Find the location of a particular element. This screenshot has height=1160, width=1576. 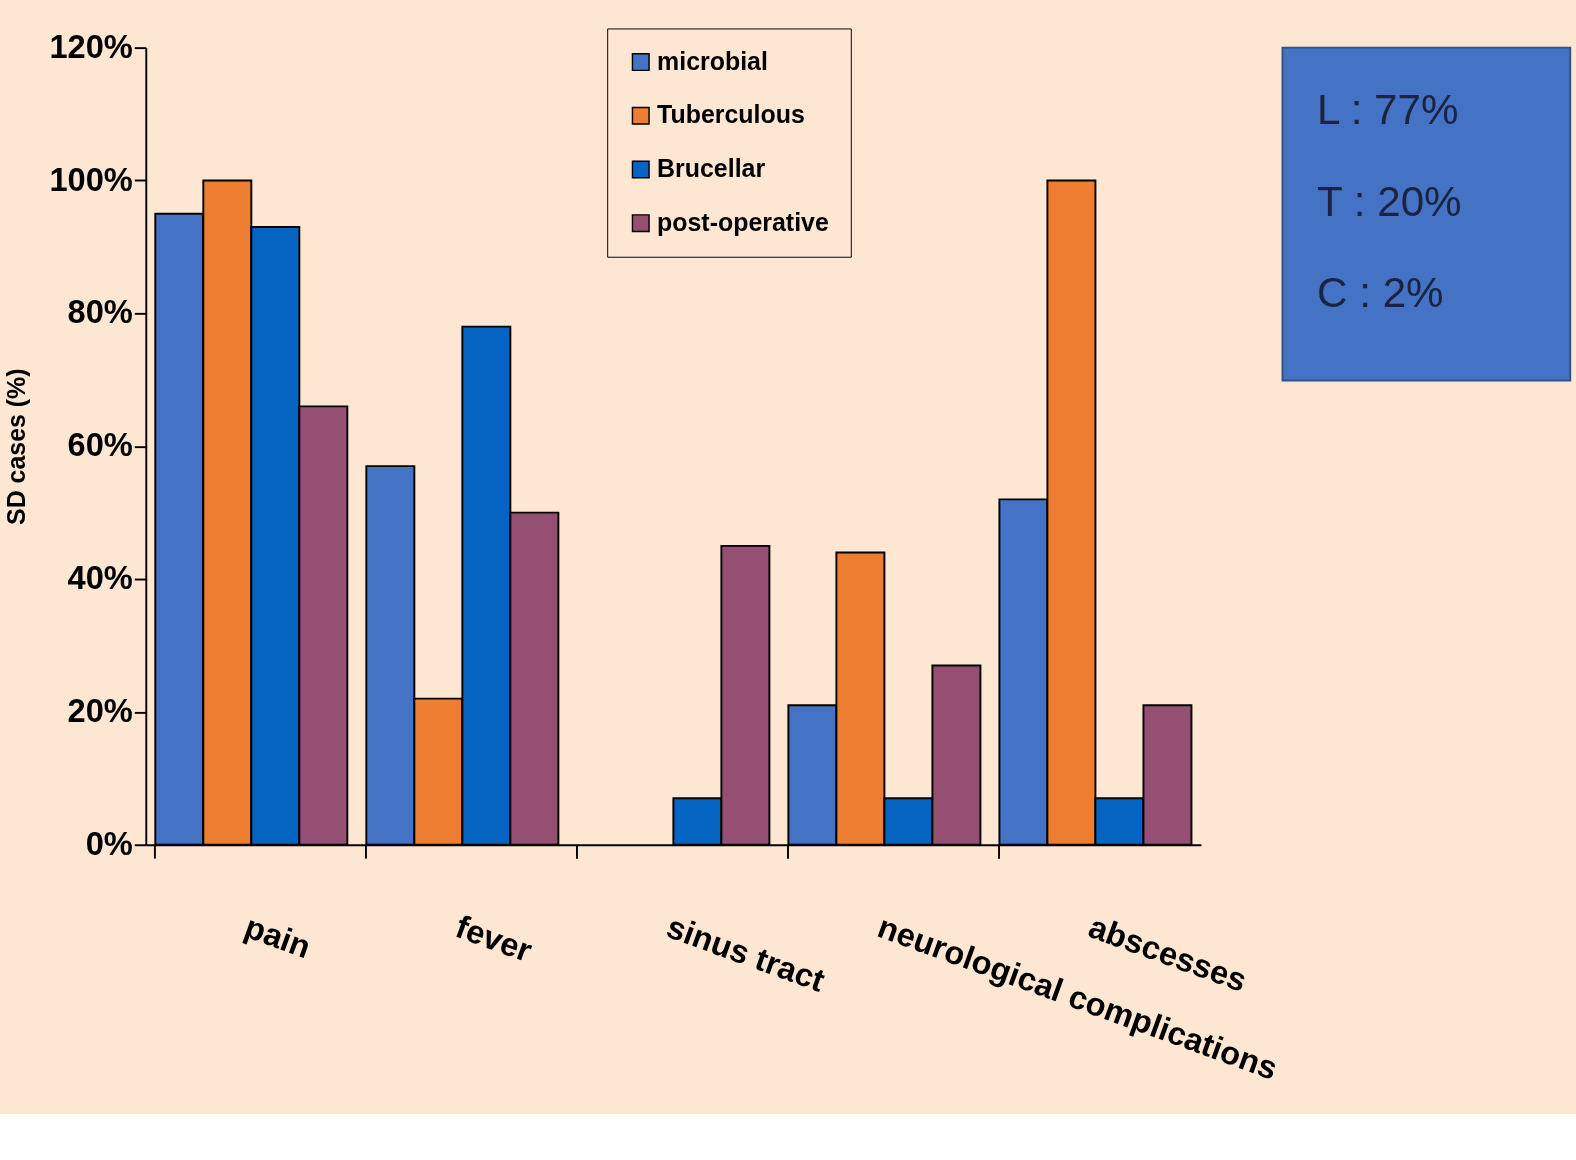

y-tick-label: 0% is located at coordinates (109, 843).